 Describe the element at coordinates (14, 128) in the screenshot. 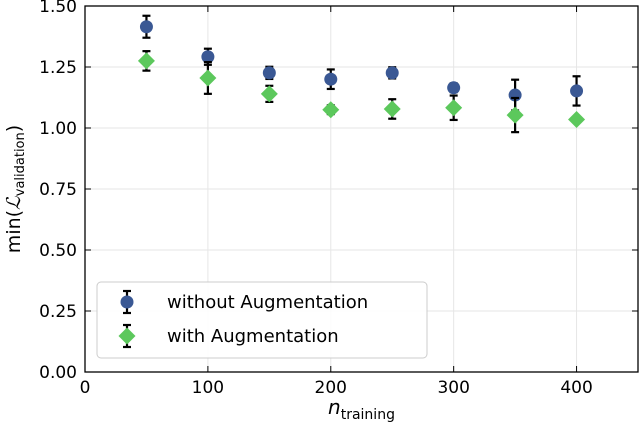

I see `y-axis-label-suffix: )` at that location.